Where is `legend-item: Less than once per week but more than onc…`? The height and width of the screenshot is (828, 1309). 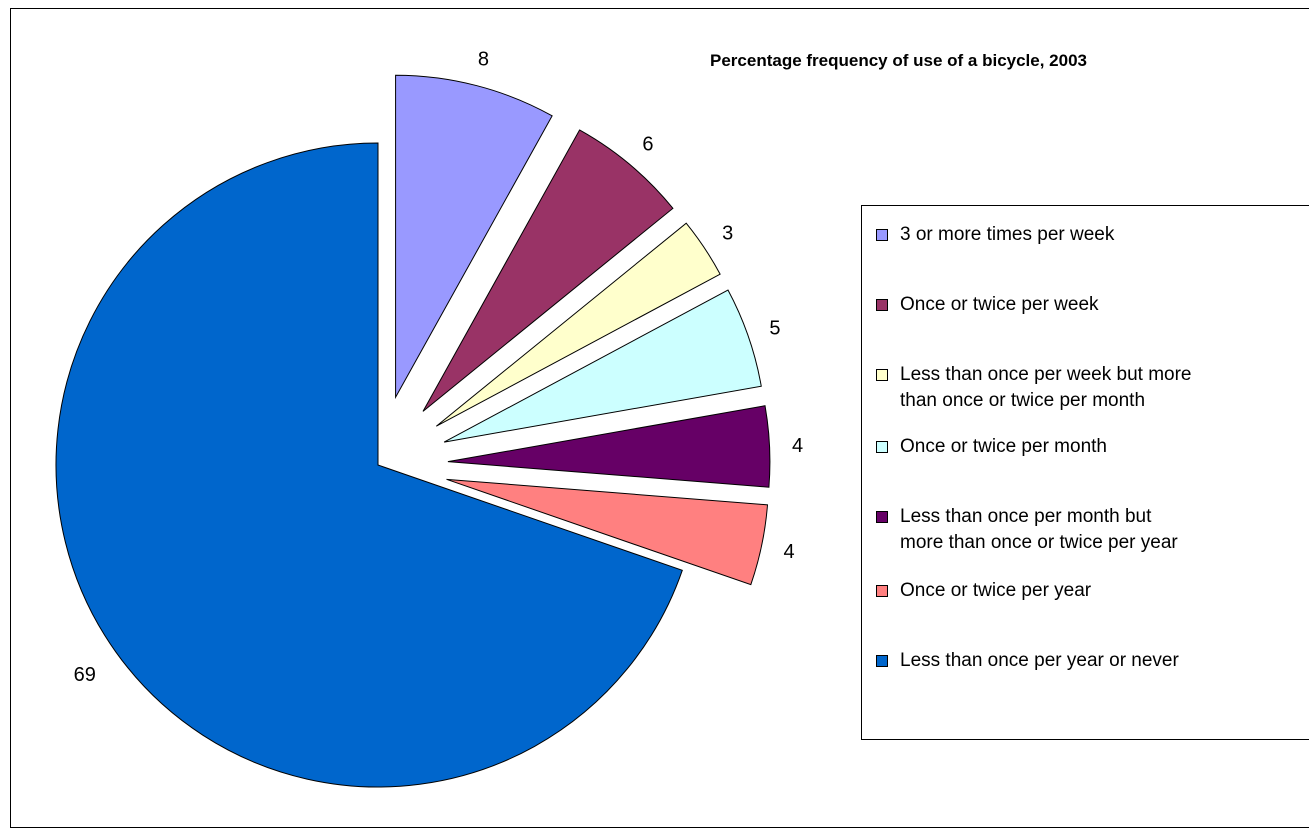 legend-item: Less than once per week but more than onc… is located at coordinates (1034, 388).